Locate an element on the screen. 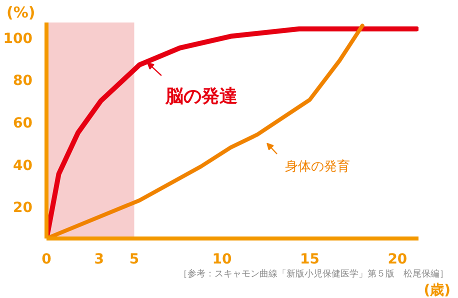 The width and height of the screenshot is (458, 298). legend-label: 脳の発達 is located at coordinates (201, 96).